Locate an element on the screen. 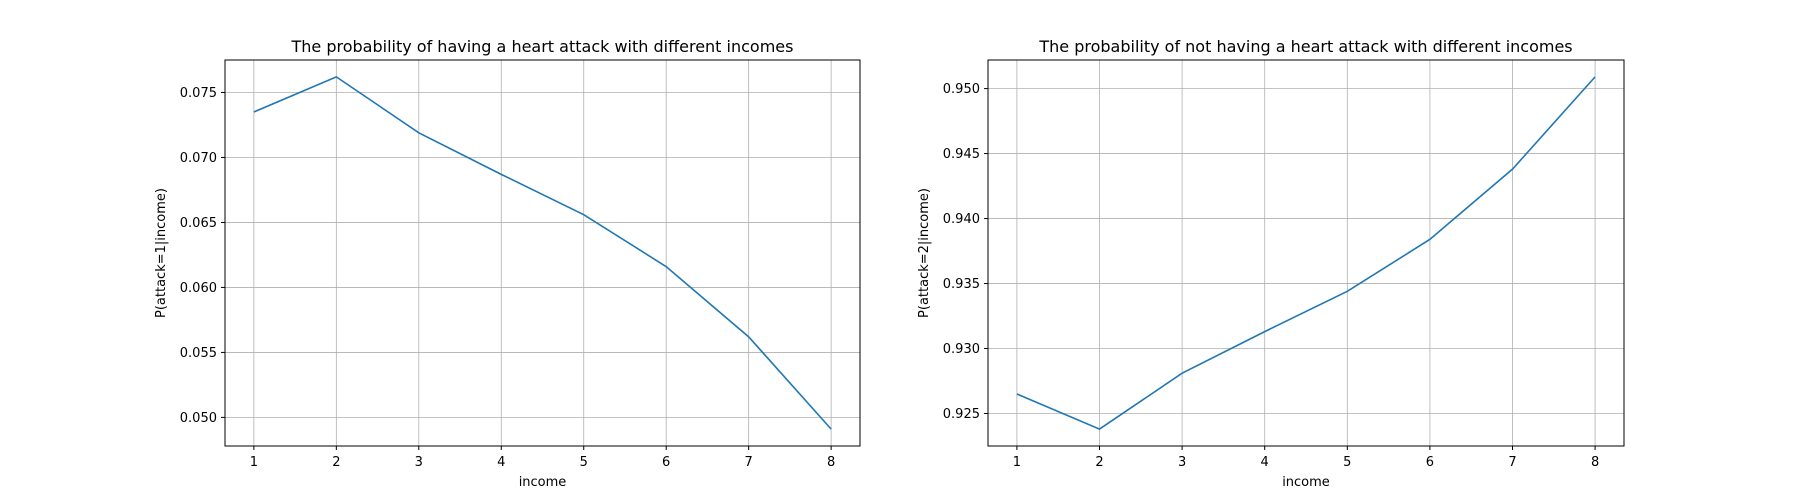 The height and width of the screenshot is (500, 1800). y-tick-label: 0.940 is located at coordinates (961, 219).